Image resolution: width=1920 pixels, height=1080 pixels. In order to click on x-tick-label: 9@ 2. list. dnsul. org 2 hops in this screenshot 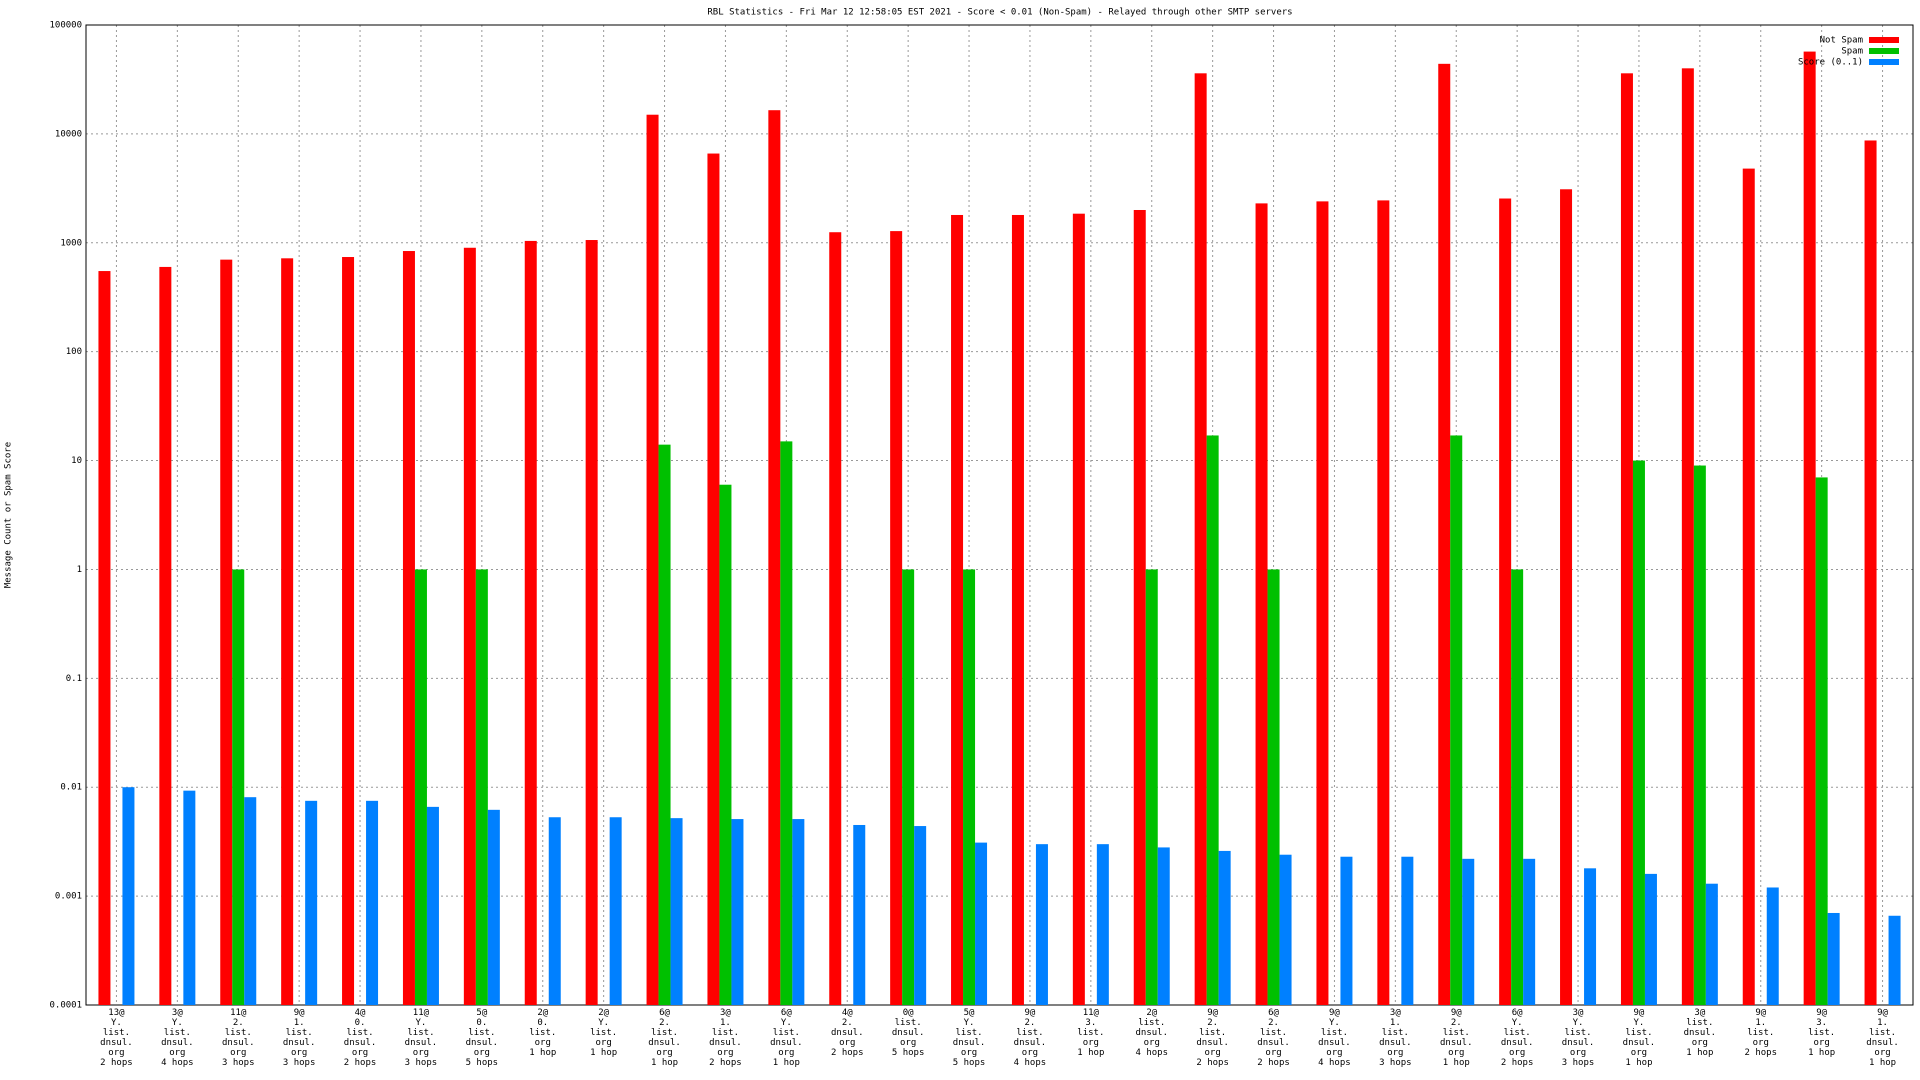, I will do `click(1212, 1038)`.